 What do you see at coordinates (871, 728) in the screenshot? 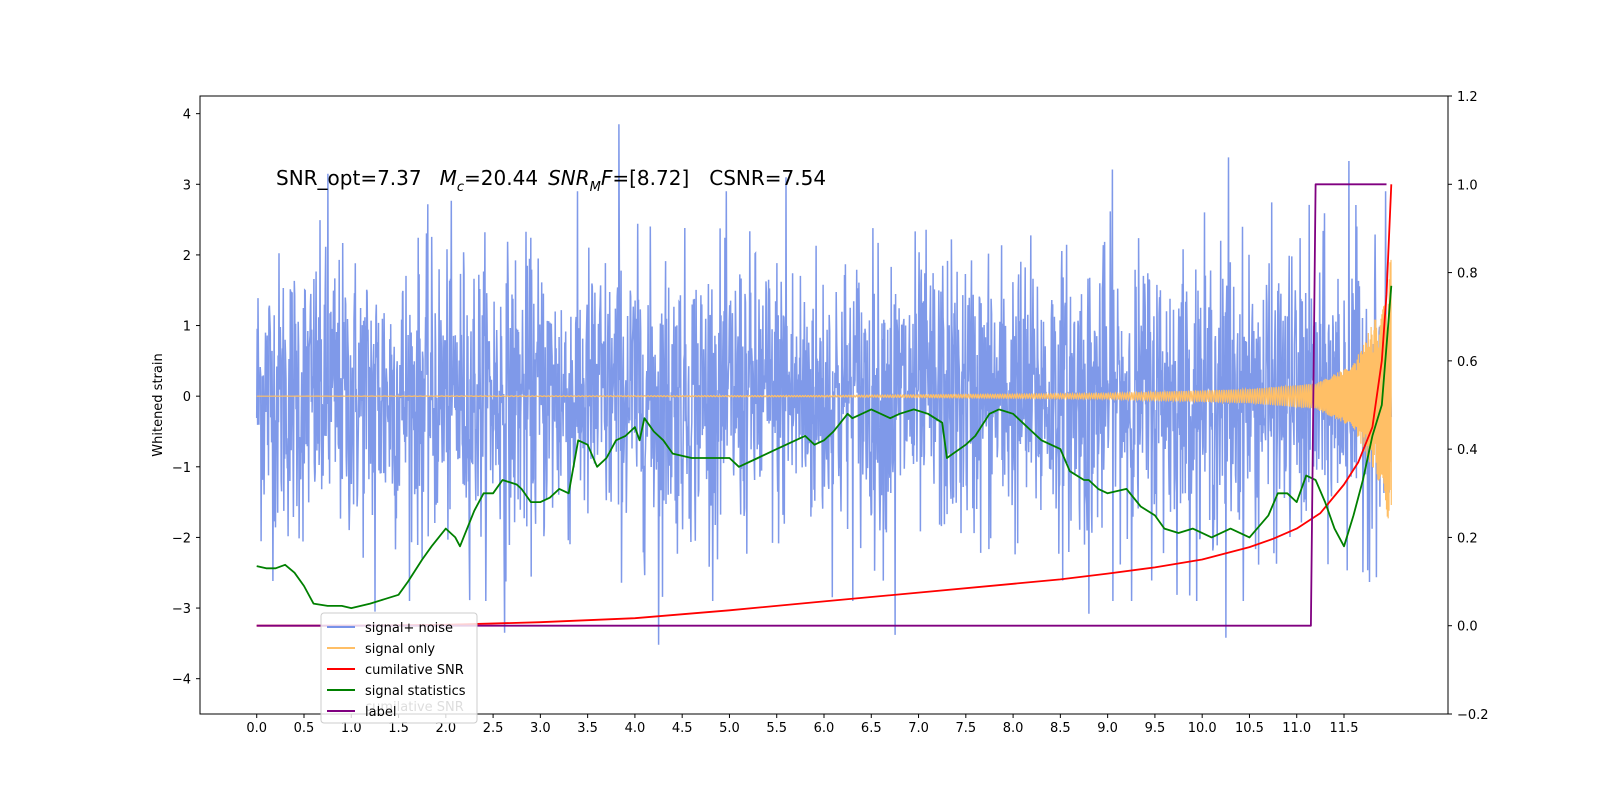
I see `x-tick-label: 6.5` at bounding box center [871, 728].